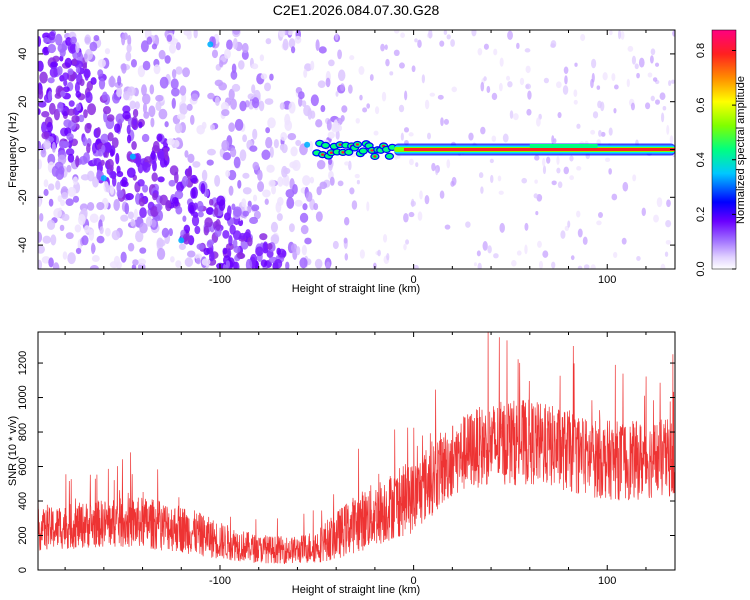 The image size is (750, 600). I want to click on spectrogram-x-label: Height of straight line (km), so click(356, 289).